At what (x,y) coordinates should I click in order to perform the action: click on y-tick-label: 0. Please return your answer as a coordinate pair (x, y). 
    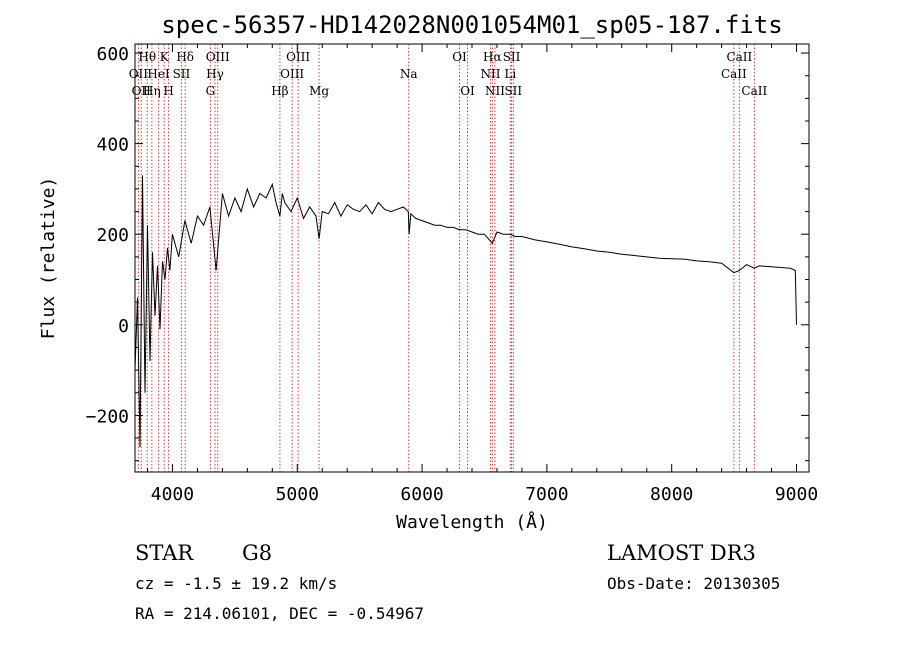
    Looking at the image, I should click on (123, 326).